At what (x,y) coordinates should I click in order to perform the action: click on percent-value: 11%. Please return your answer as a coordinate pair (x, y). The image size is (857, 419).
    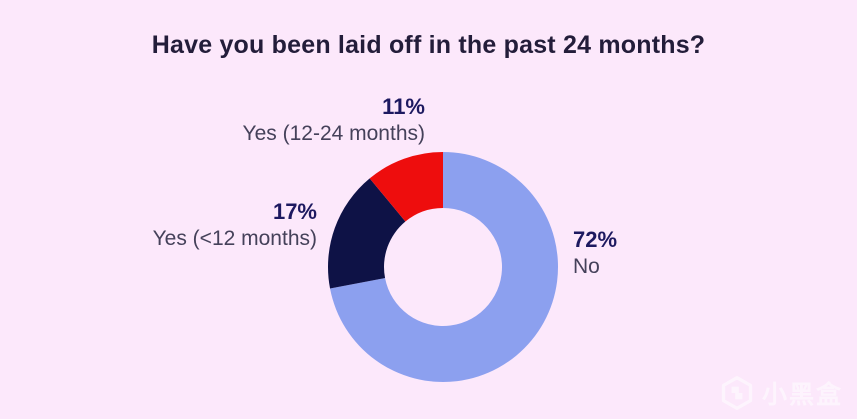
    Looking at the image, I should click on (403, 106).